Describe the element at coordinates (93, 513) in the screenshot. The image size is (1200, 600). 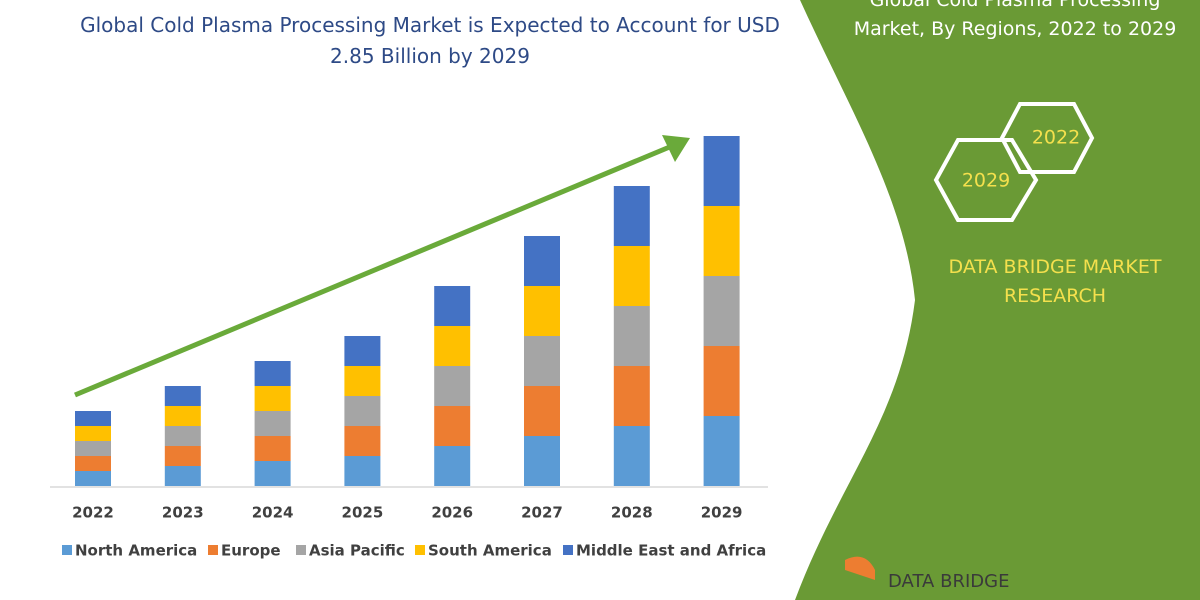
I see `x-tick-label: 2022` at that location.